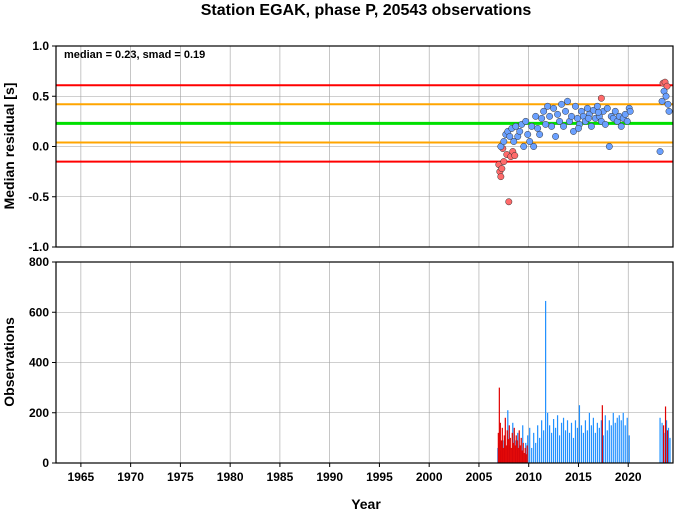  I want to click on year-tick-label: 1970, so click(130, 477).